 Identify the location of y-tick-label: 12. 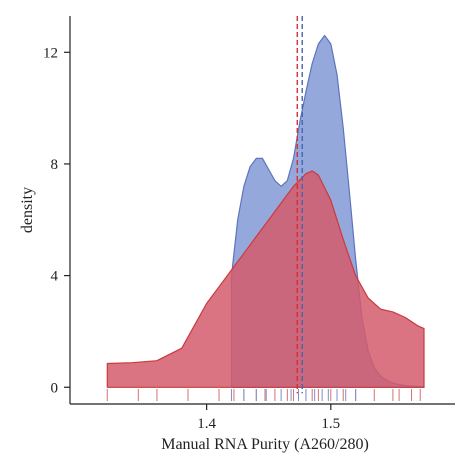
(50, 53).